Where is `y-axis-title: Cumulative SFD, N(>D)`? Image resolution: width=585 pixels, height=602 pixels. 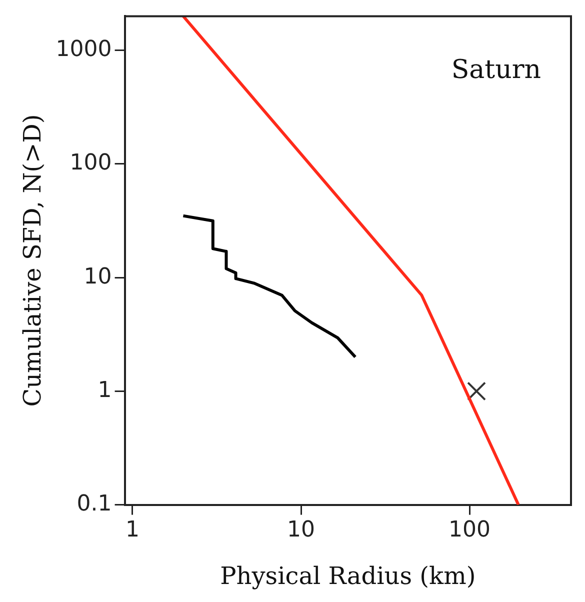
y-axis-title: Cumulative SFD, N(>D) is located at coordinates (32, 260).